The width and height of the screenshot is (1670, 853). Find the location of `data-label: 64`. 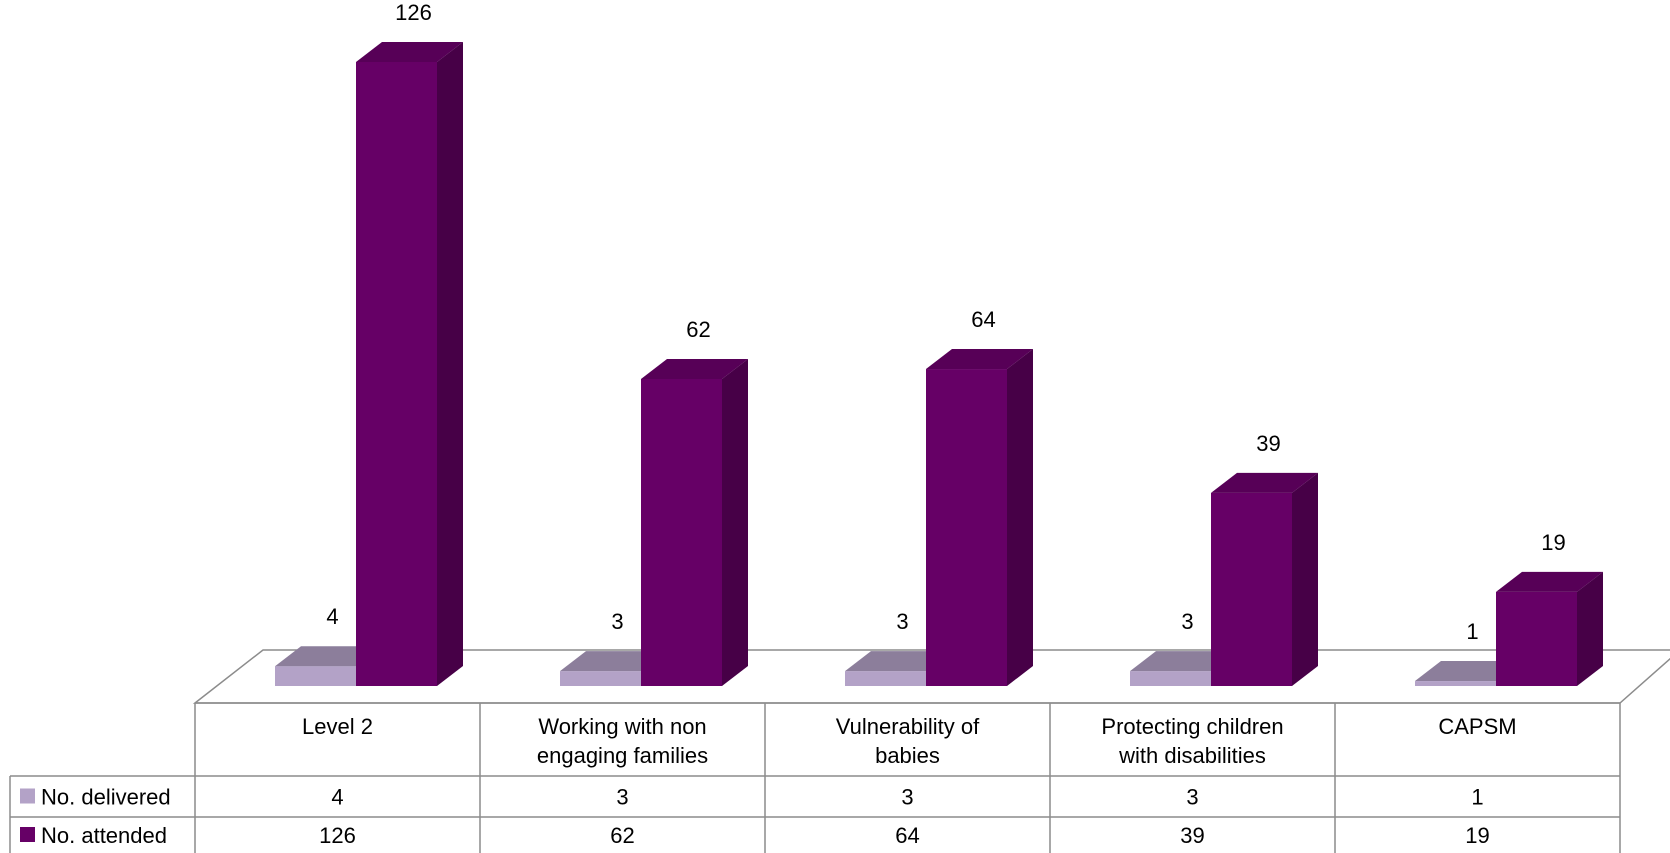

data-label: 64 is located at coordinates (983, 319).